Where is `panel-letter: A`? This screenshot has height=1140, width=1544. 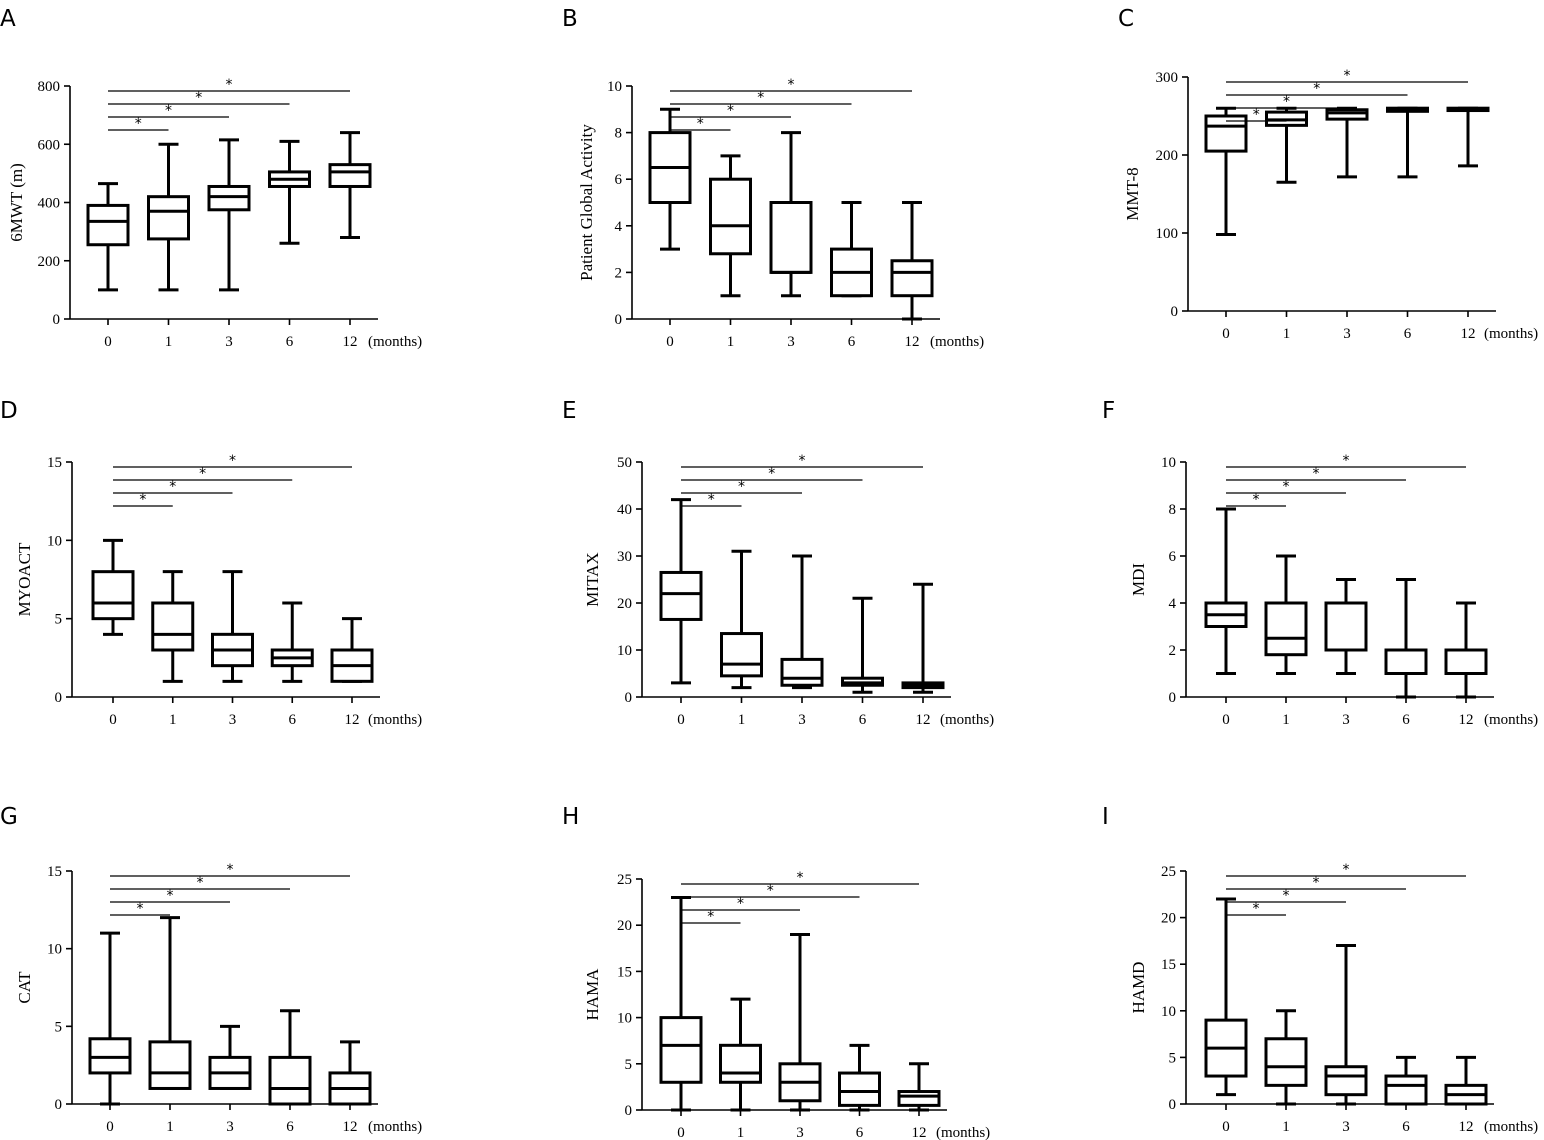
panel-letter: A is located at coordinates (8, 19).